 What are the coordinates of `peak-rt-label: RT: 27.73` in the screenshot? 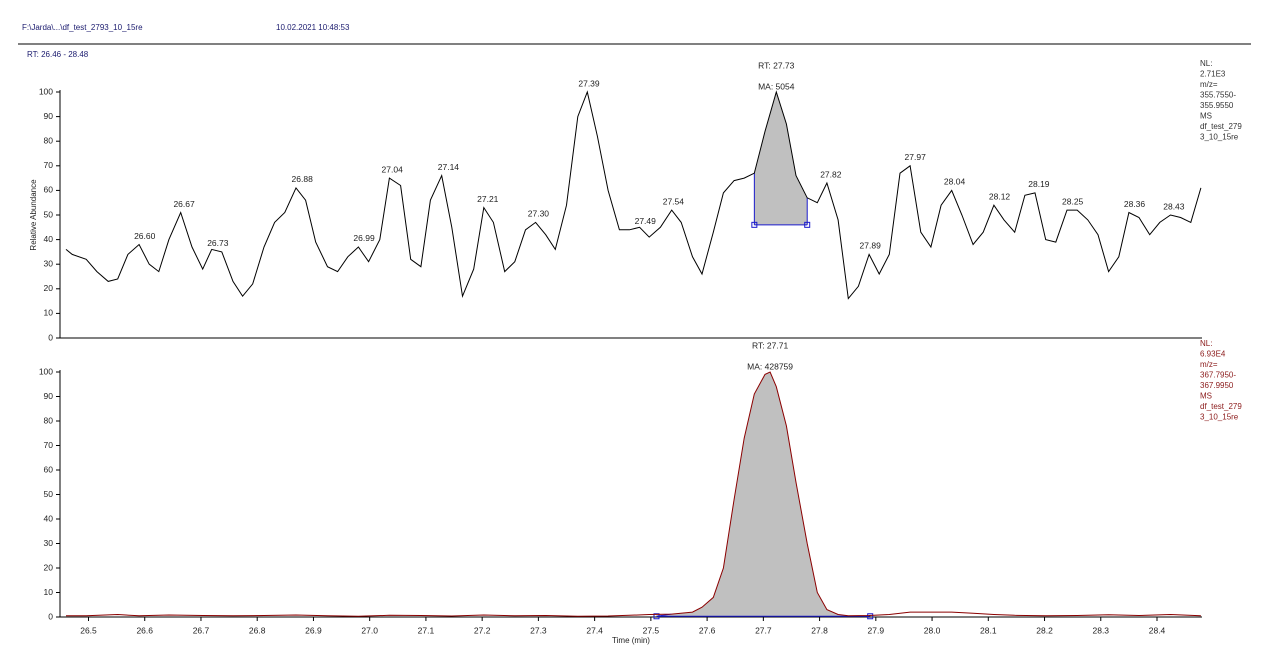 It's located at (776, 65).